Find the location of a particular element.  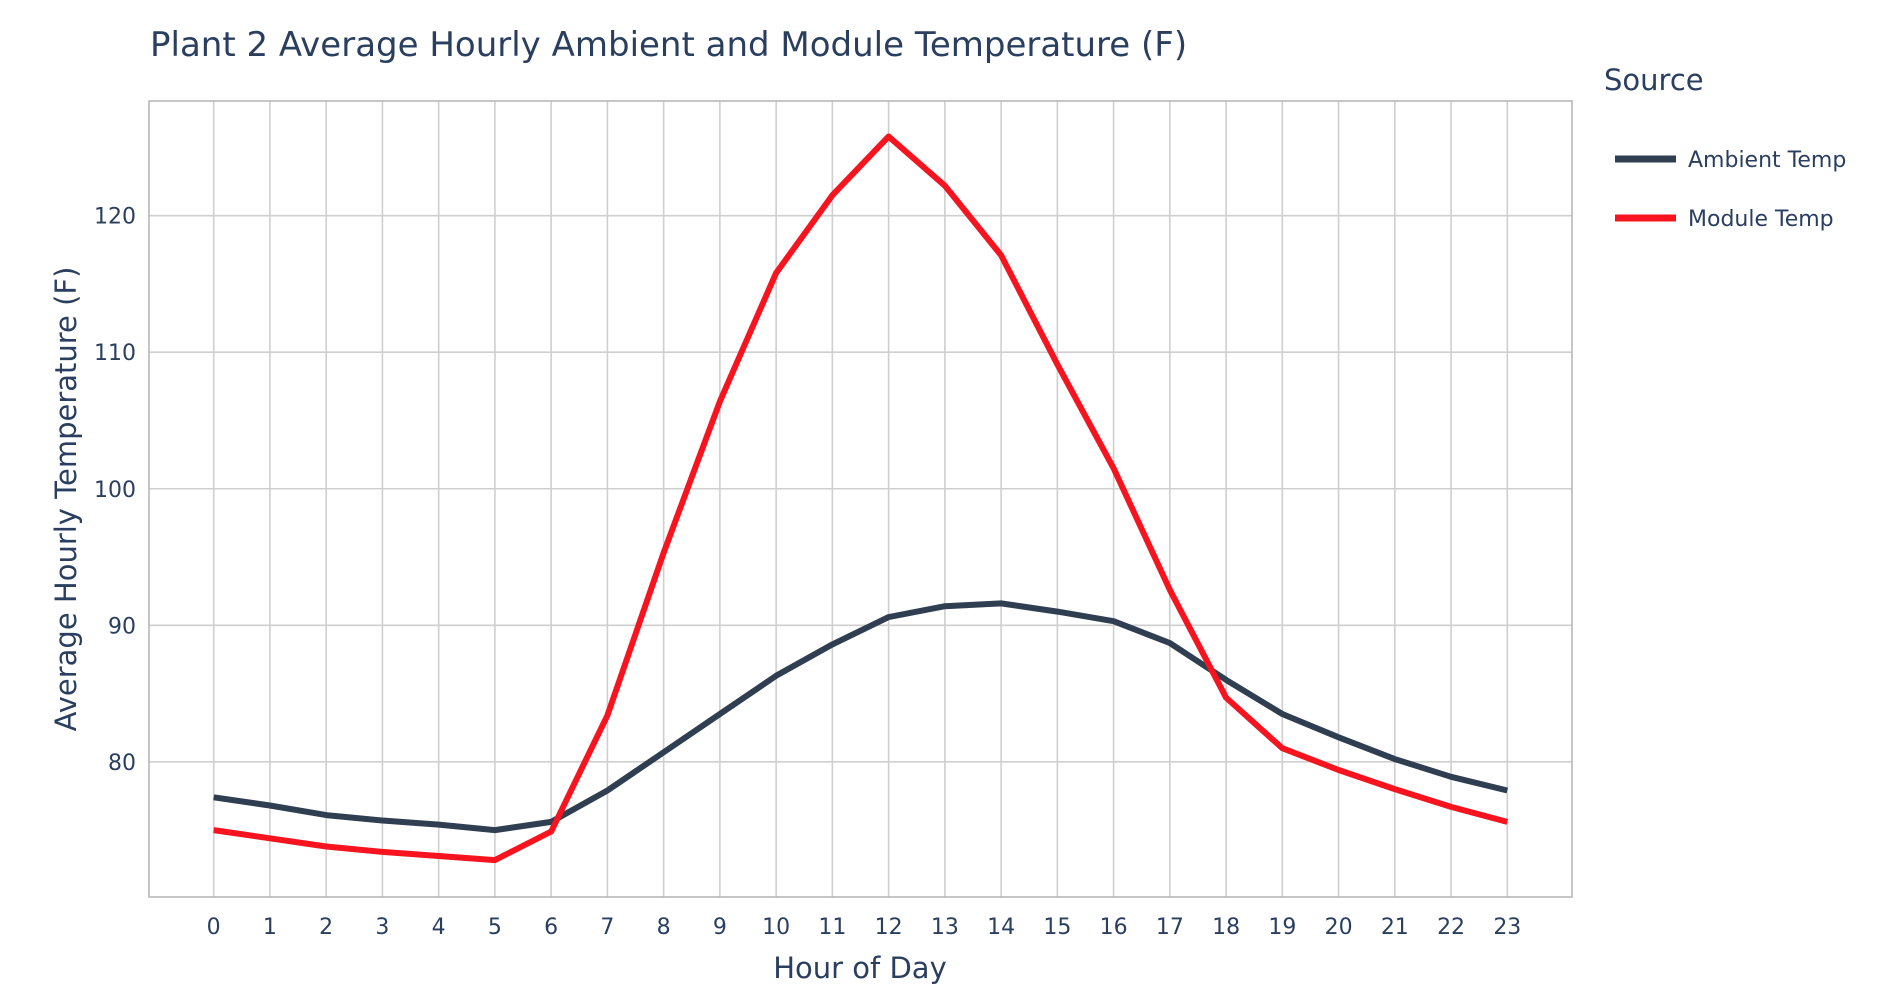

legend-label: Ambient Temp is located at coordinates (1767, 160).